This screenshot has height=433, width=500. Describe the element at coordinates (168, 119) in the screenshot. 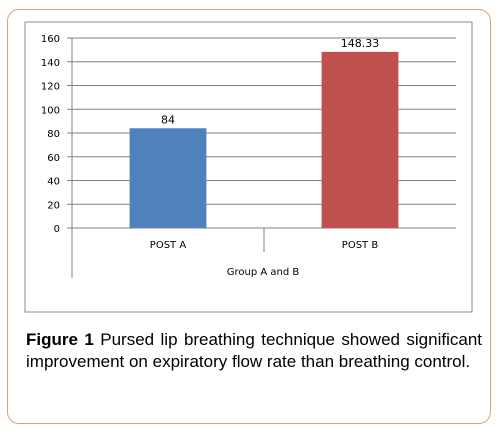

I see `data-label-0: 84` at that location.